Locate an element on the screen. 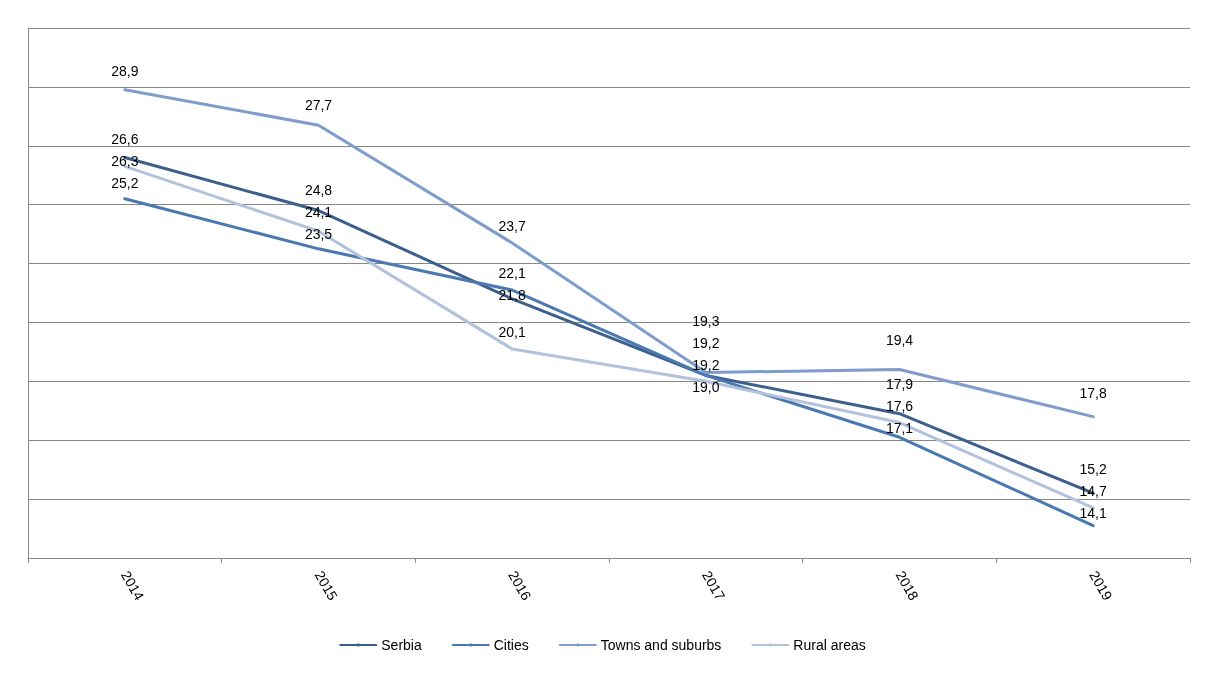  data-label: 19,4 is located at coordinates (899, 340).